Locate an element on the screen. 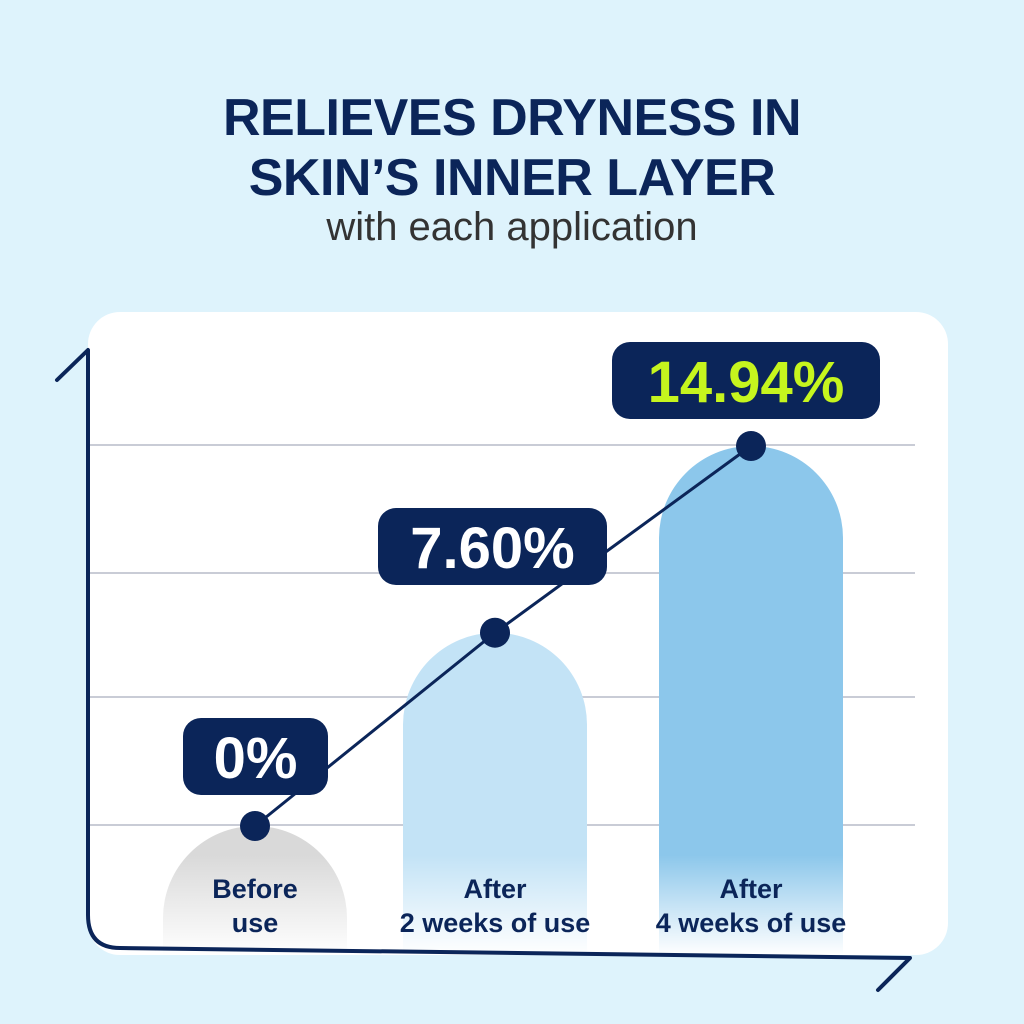 The width and height of the screenshot is (1024, 1024). category-label: 4 weeks of use is located at coordinates (751, 923).